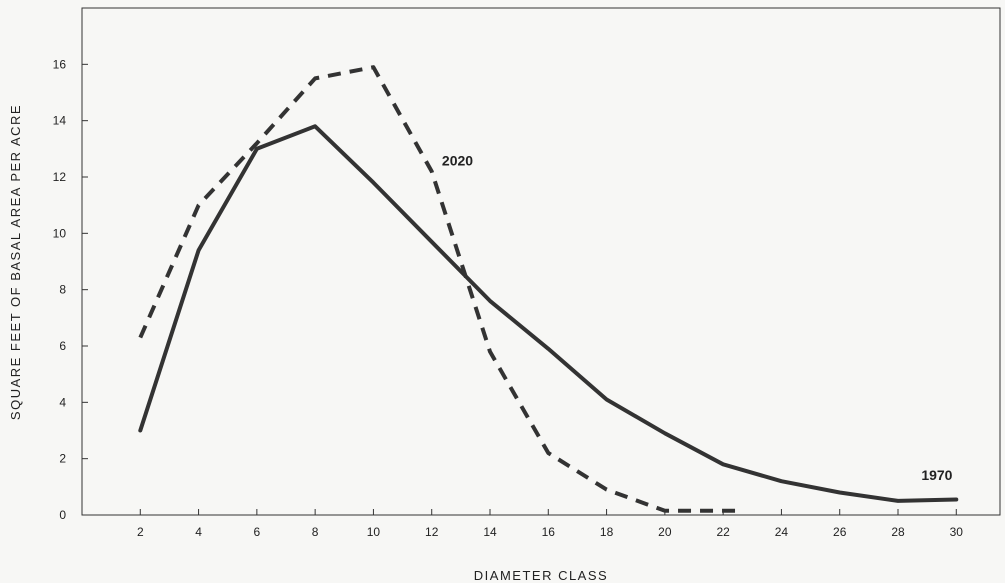 The height and width of the screenshot is (583, 1005). Describe the element at coordinates (60, 177) in the screenshot. I see `y-tick-label: 12` at that location.